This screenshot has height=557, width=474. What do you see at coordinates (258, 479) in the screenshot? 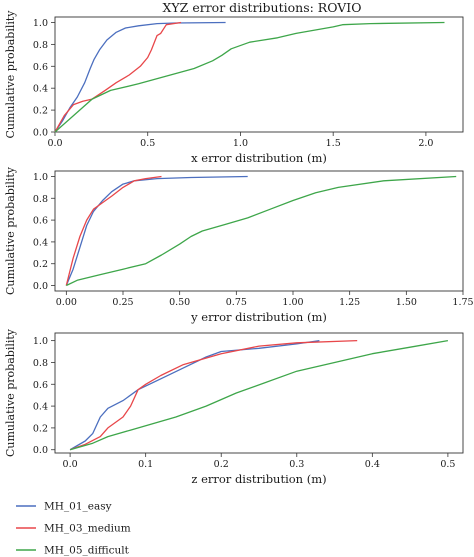
I see `x-axis-label: z error distribution (m)` at bounding box center [258, 479].